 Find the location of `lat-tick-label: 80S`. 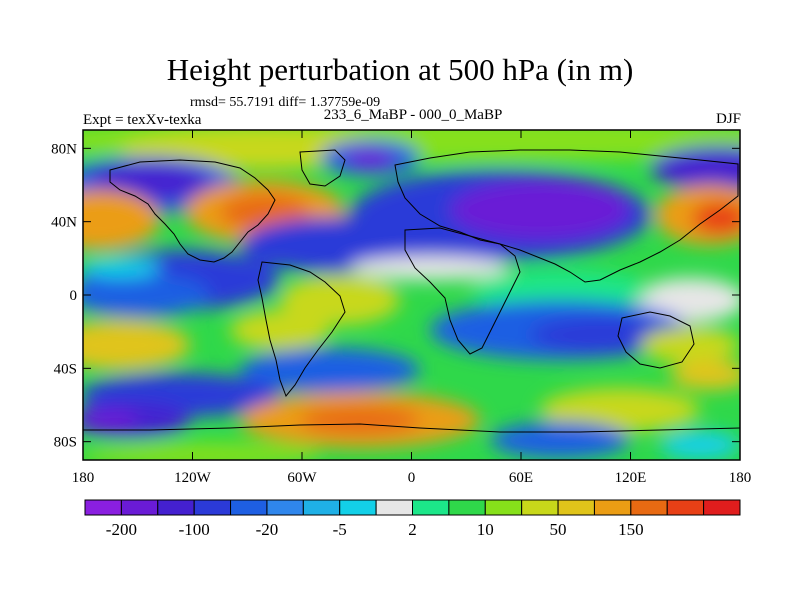

lat-tick-label: 80S is located at coordinates (65, 443).